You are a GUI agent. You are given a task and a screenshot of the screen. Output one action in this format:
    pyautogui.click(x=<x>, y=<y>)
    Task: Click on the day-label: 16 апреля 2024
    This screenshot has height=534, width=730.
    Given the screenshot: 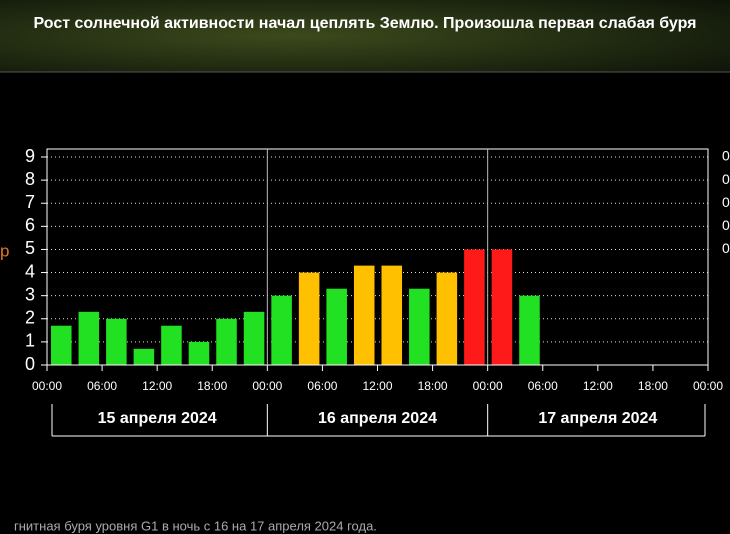 What is the action you would take?
    pyautogui.click(x=377, y=418)
    